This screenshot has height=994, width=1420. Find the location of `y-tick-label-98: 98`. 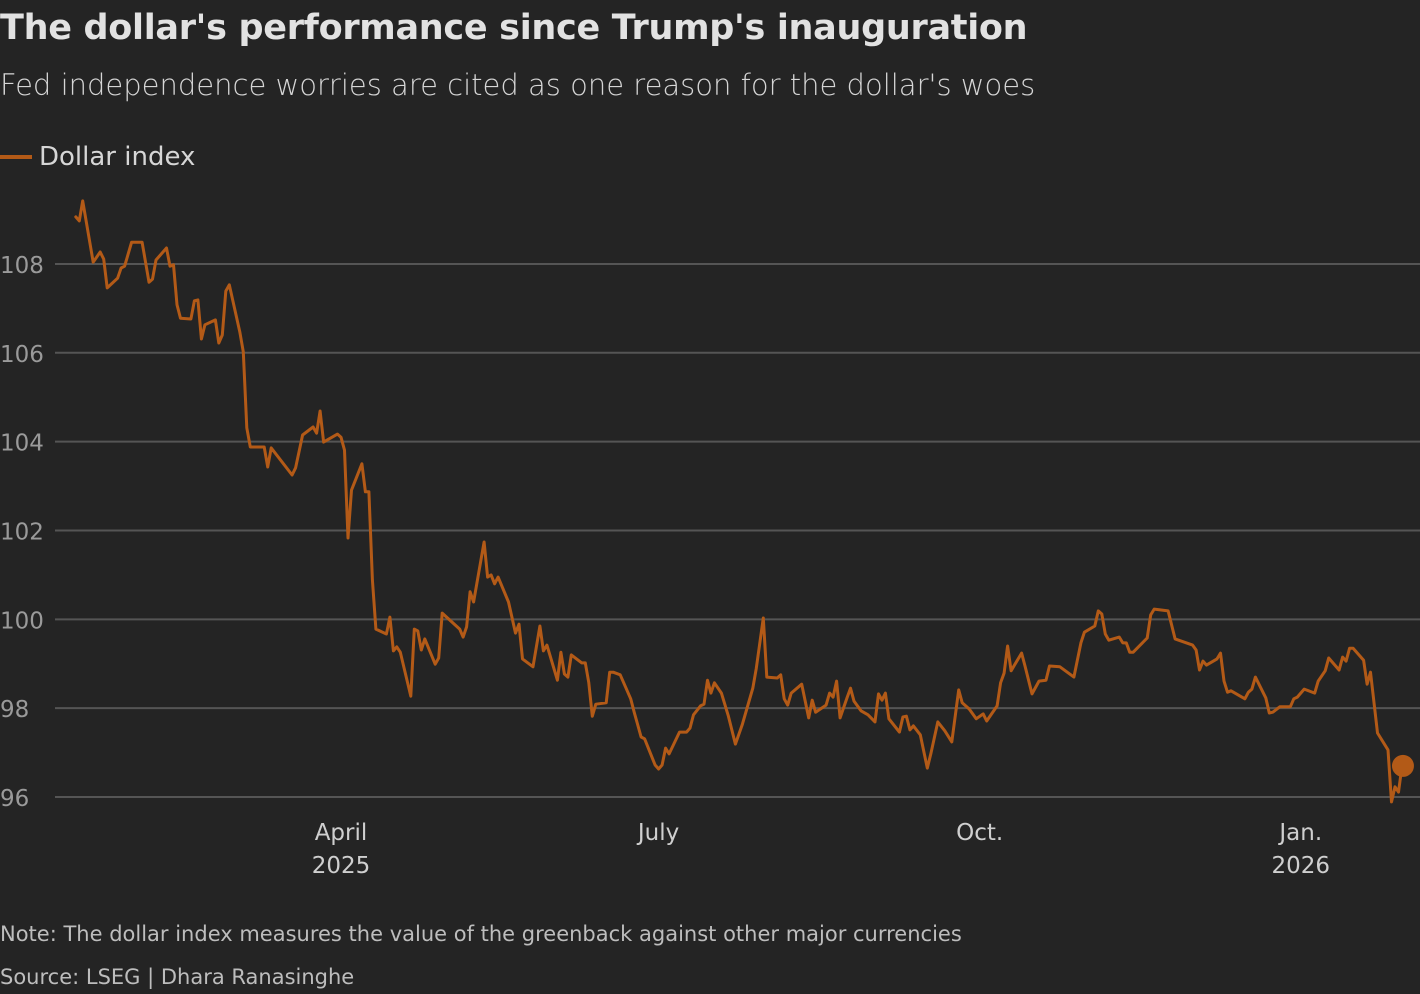

y-tick-label-98: 98 is located at coordinates (14, 710).